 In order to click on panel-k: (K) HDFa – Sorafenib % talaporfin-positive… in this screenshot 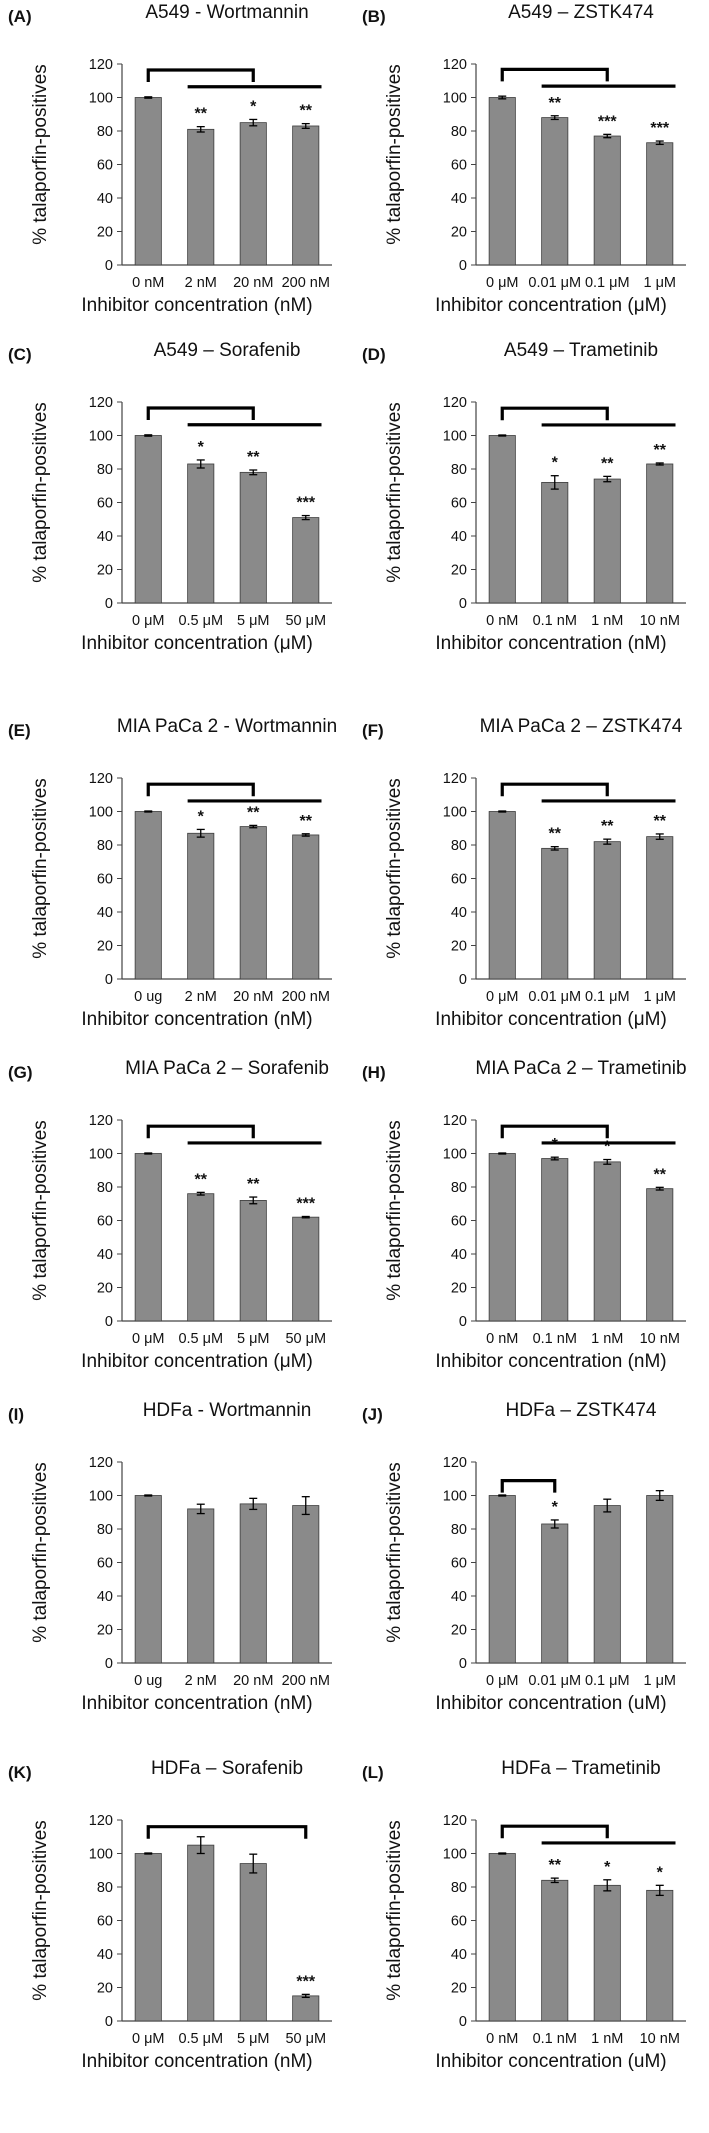, I will do `click(170, 1915)`.